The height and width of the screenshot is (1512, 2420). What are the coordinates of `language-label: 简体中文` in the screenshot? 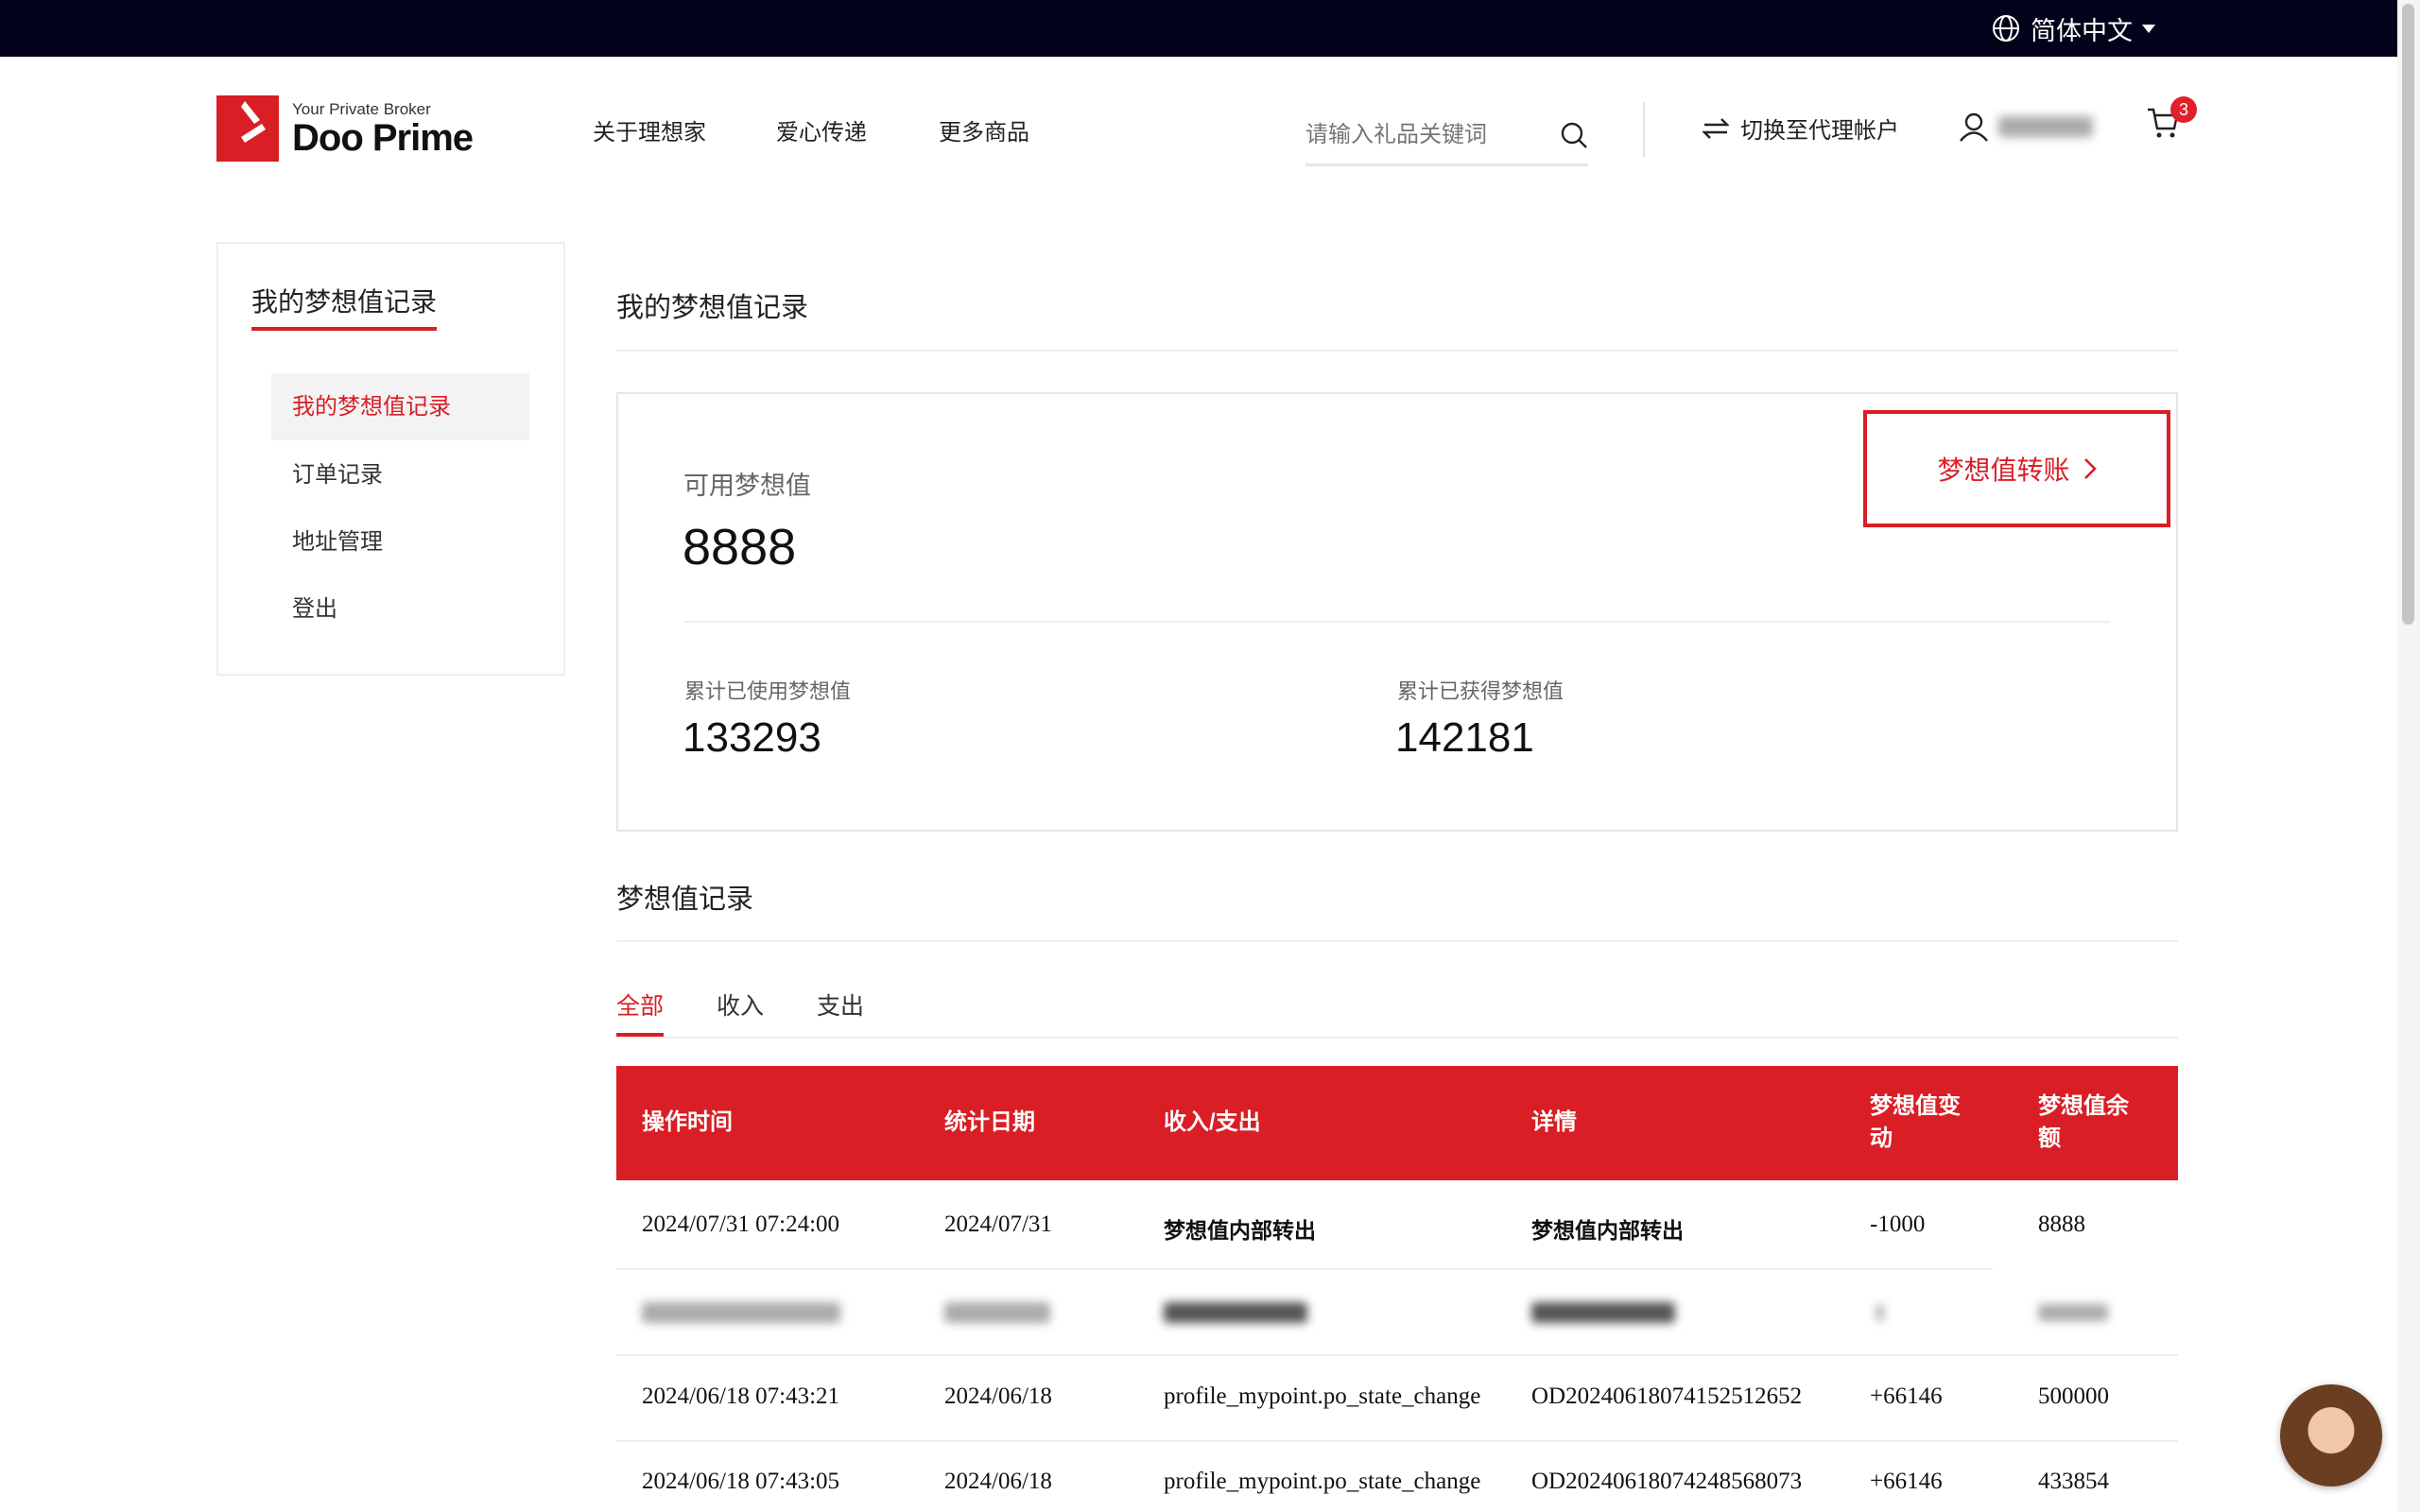 It's located at (2082, 30).